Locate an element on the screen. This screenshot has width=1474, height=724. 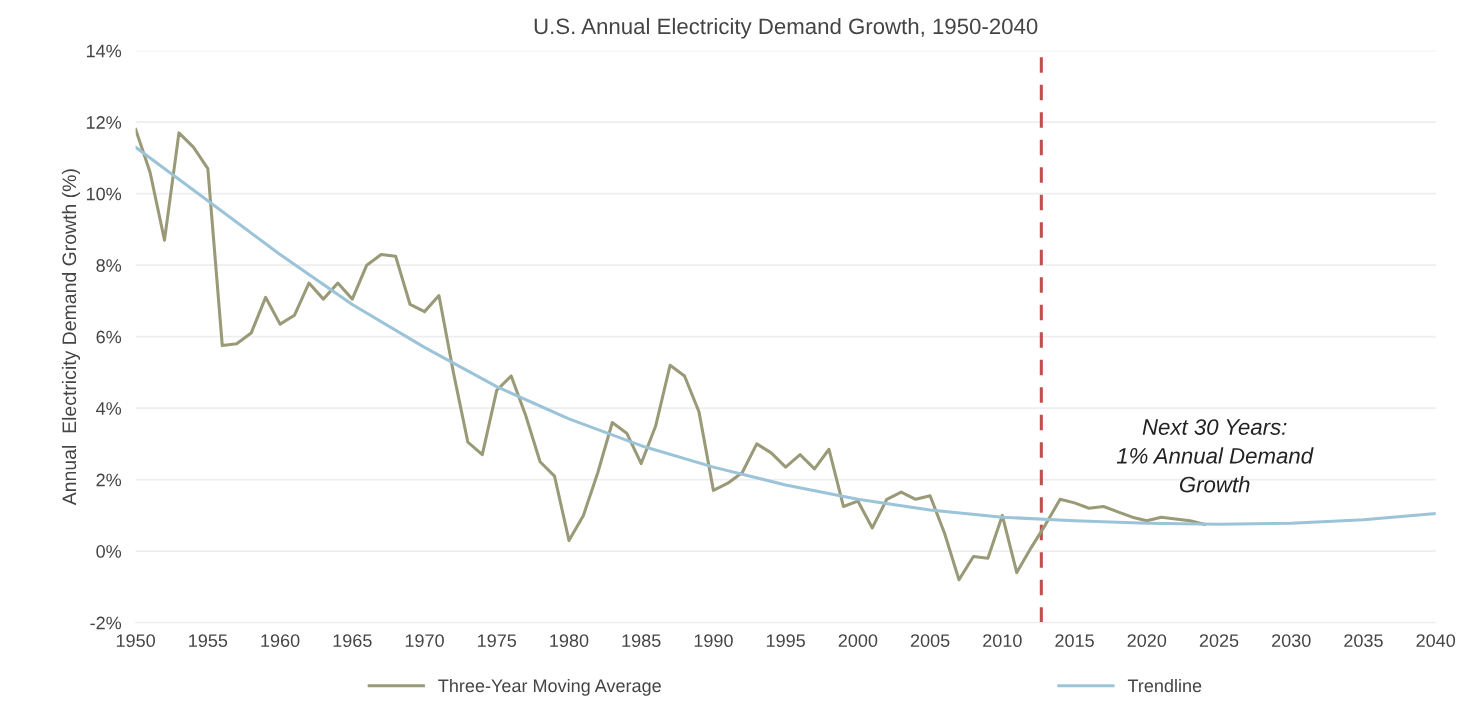
x-tick-label: 2005 is located at coordinates (930, 641).